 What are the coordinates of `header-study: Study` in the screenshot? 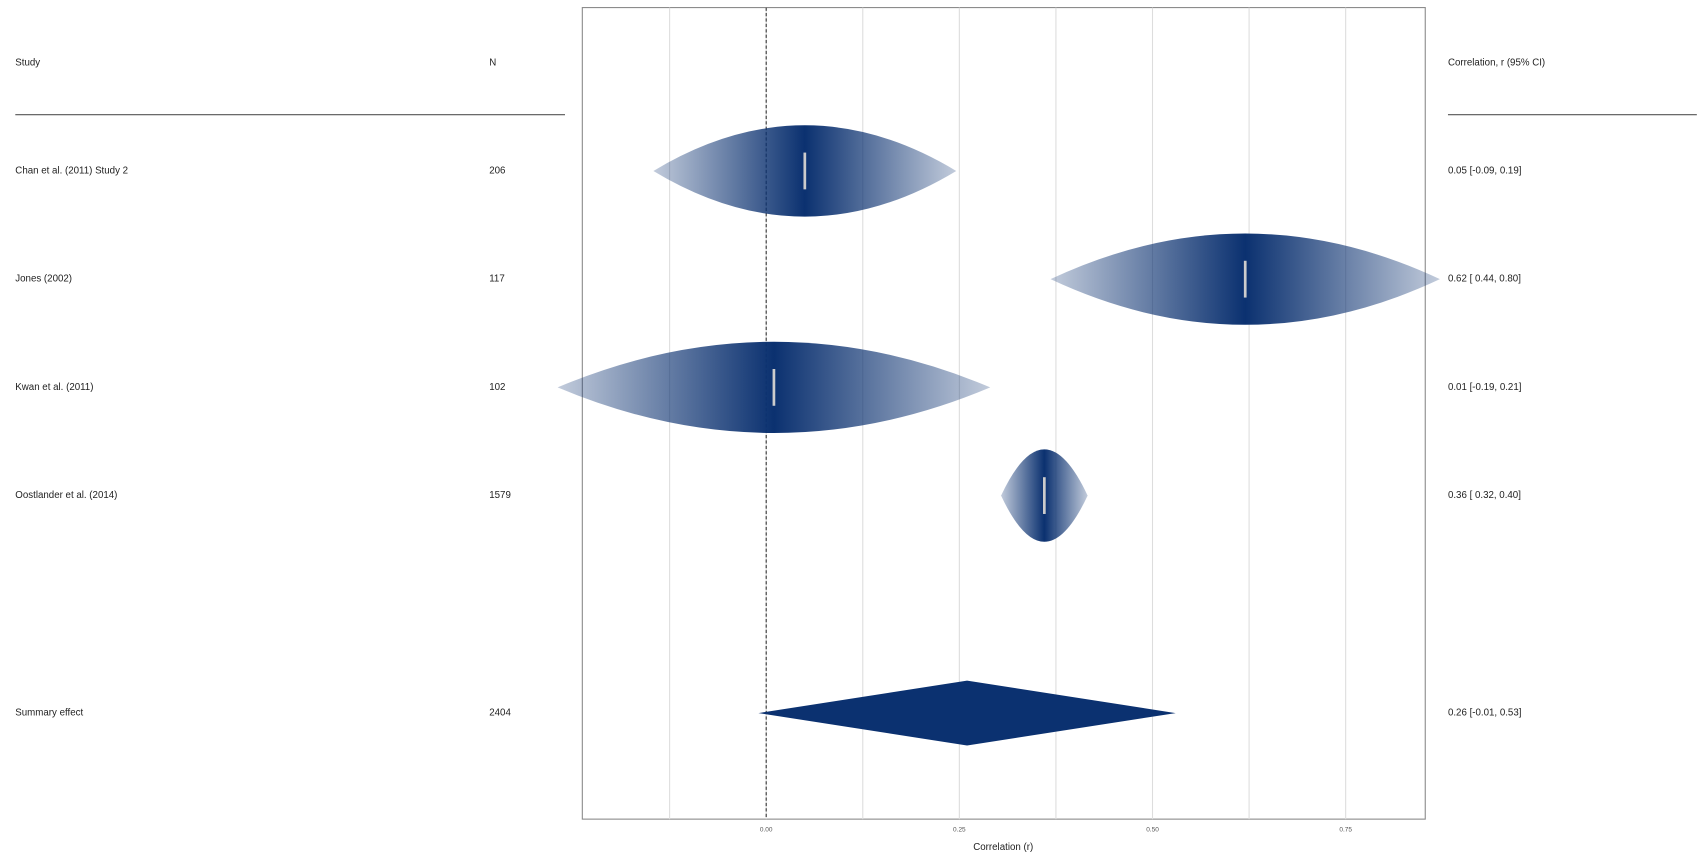 It's located at (27, 62).